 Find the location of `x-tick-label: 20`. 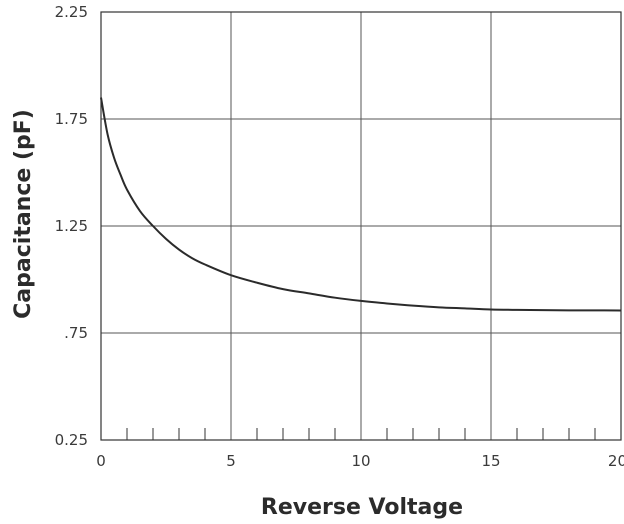

x-tick-label: 20 is located at coordinates (616, 461).